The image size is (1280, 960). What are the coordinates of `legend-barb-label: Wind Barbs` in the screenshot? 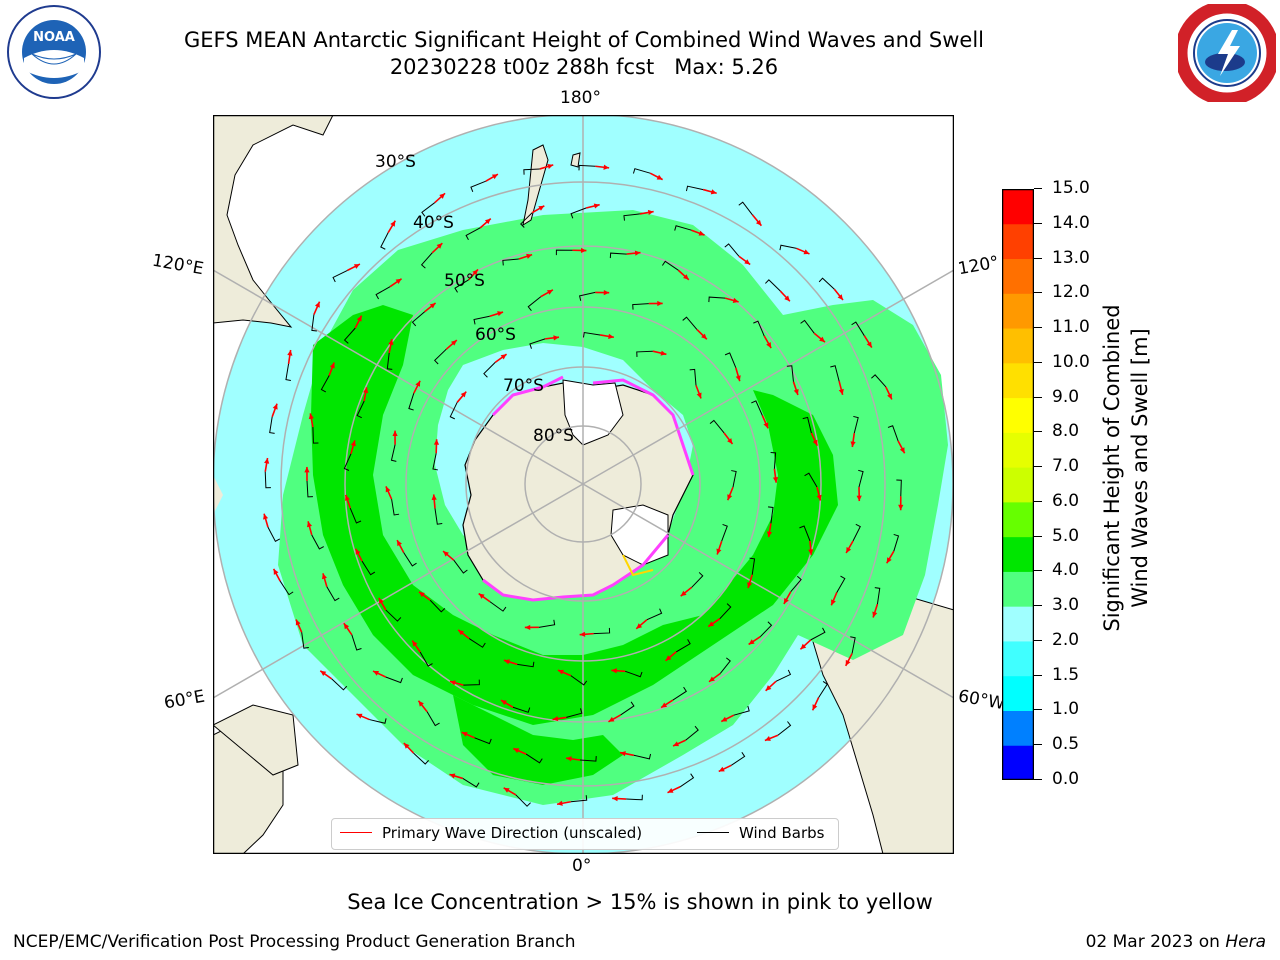 It's located at (782, 833).